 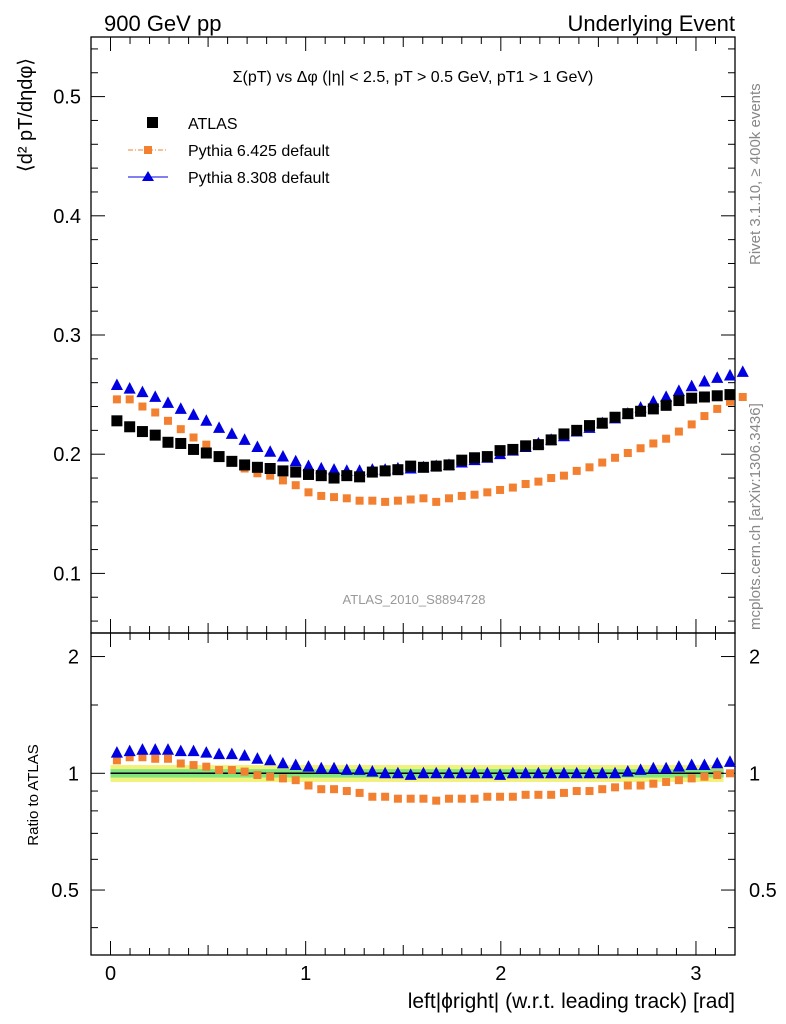 What do you see at coordinates (73, 658) in the screenshot?
I see `y-tick-label-left: 2` at bounding box center [73, 658].